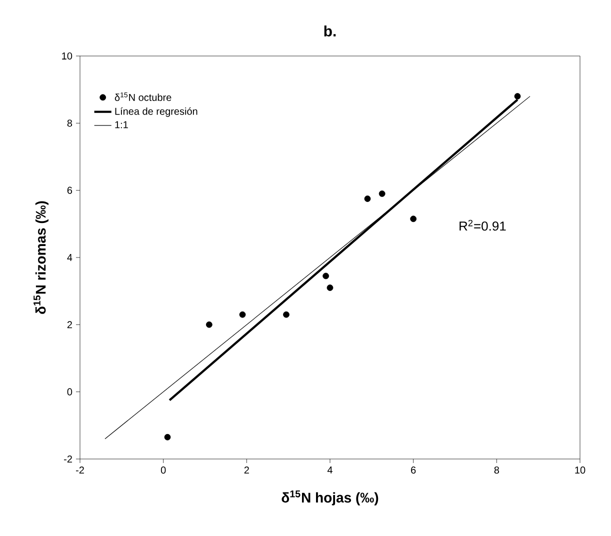 The image size is (611, 536). What do you see at coordinates (330, 30) in the screenshot?
I see `chart-title: b.` at bounding box center [330, 30].